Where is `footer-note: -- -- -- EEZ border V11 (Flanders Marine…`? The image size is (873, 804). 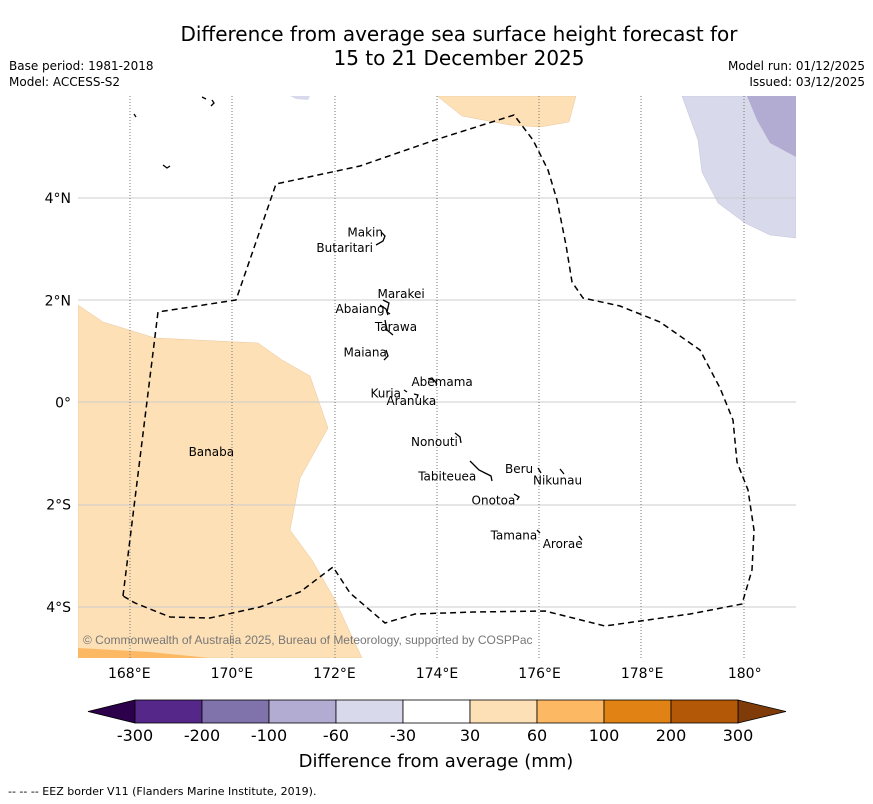
footer-note: -- -- -- EEZ border V11 (Flanders Marine… is located at coordinates (162, 791).